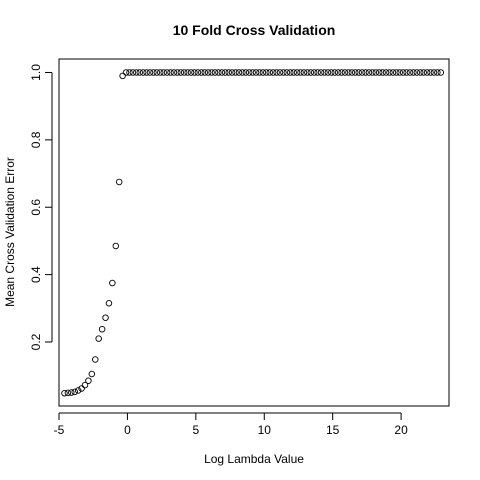 The height and width of the screenshot is (480, 480). What do you see at coordinates (59, 430) in the screenshot?
I see `x-tick-label: -5` at bounding box center [59, 430].